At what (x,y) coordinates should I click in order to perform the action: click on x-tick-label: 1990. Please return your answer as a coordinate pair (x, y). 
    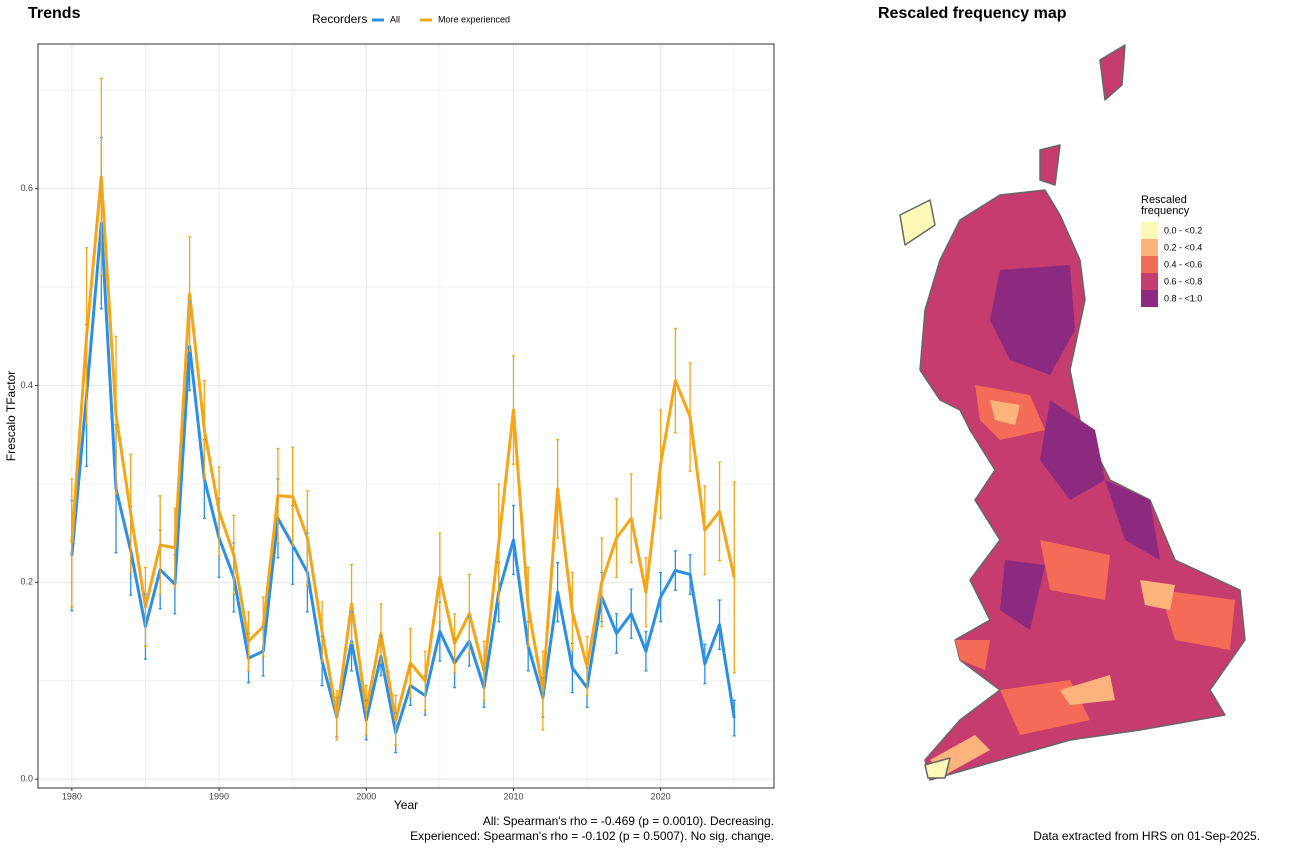
    Looking at the image, I should click on (219, 796).